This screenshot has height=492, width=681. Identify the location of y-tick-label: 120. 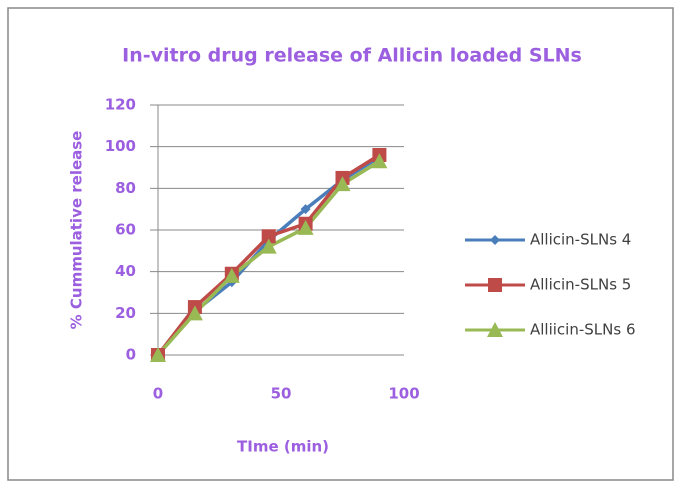
(120, 105).